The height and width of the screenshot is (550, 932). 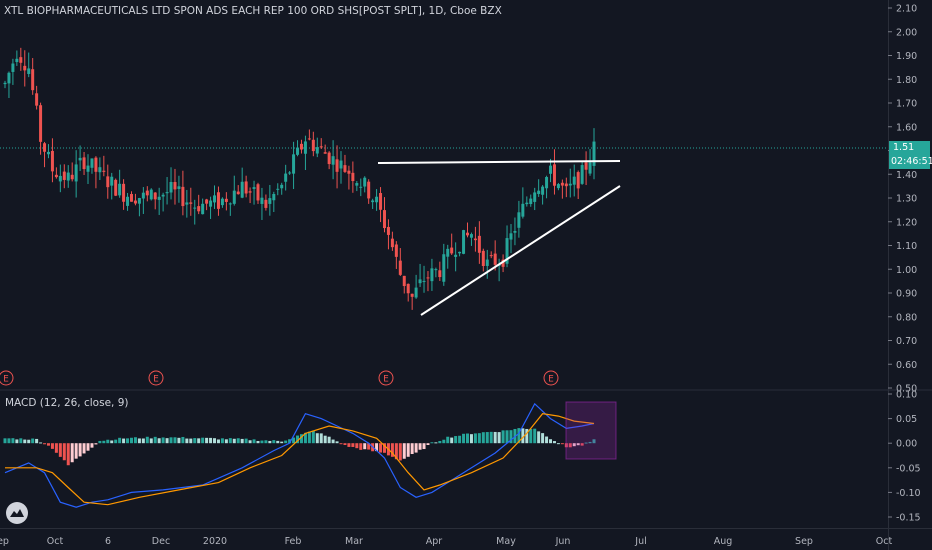 I want to click on countdown-tag: 02:46:51, so click(x=910, y=162).